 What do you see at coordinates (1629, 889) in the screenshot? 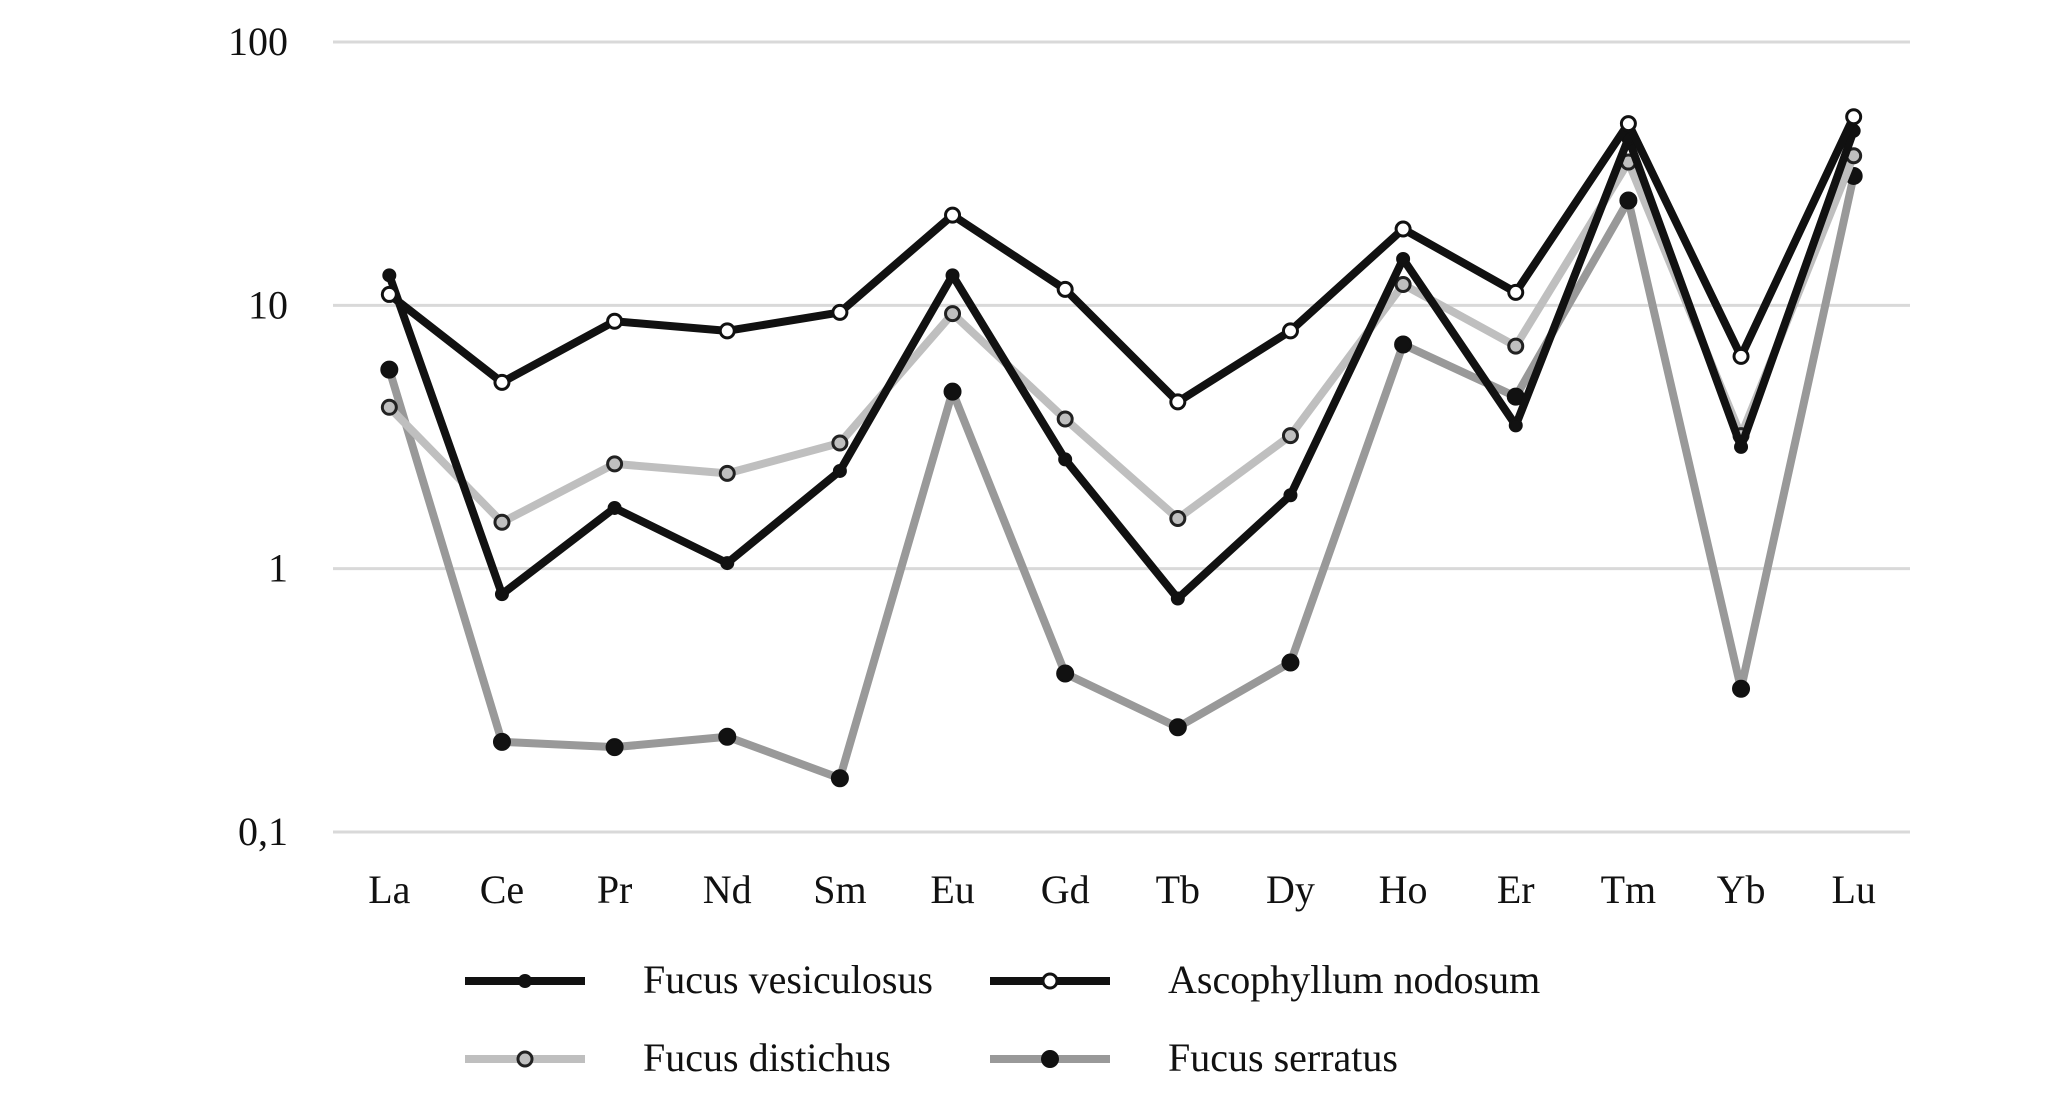
I see `x-tick-label: Tm` at bounding box center [1629, 889].